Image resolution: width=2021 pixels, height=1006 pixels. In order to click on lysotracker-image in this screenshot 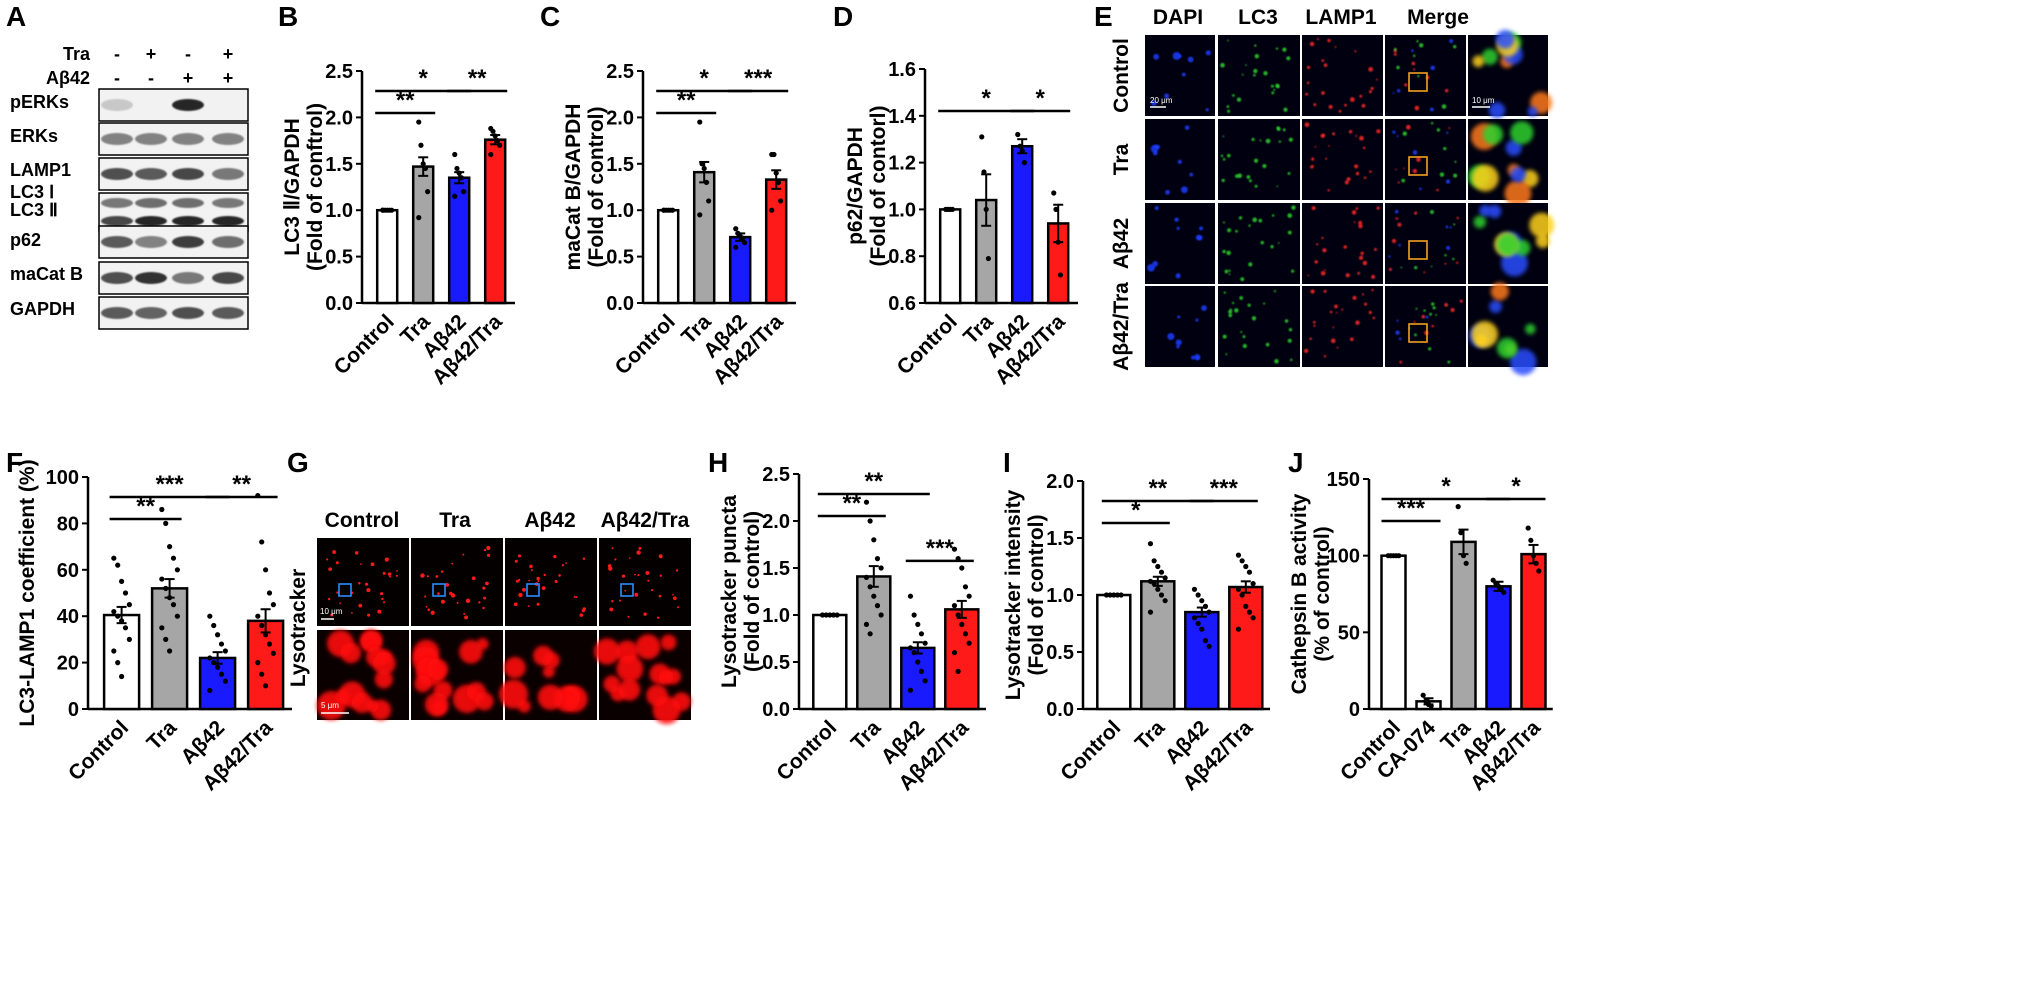, I will do `click(457, 582)`.